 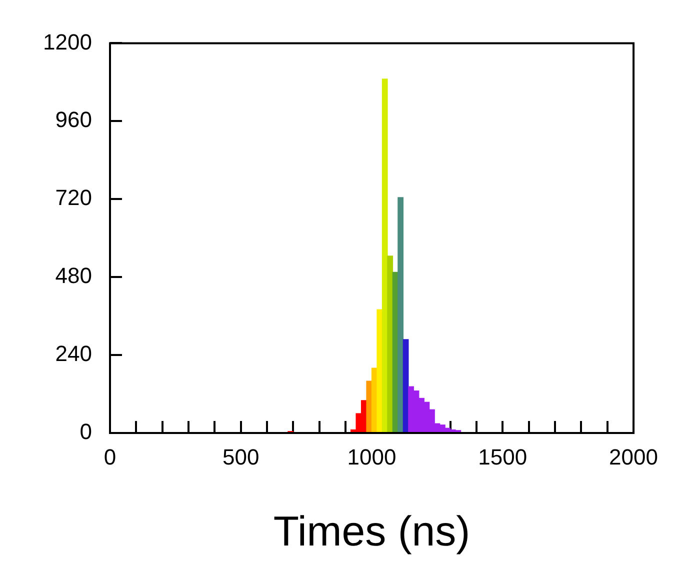 I want to click on y-tick-label: 480, so click(x=73, y=275).